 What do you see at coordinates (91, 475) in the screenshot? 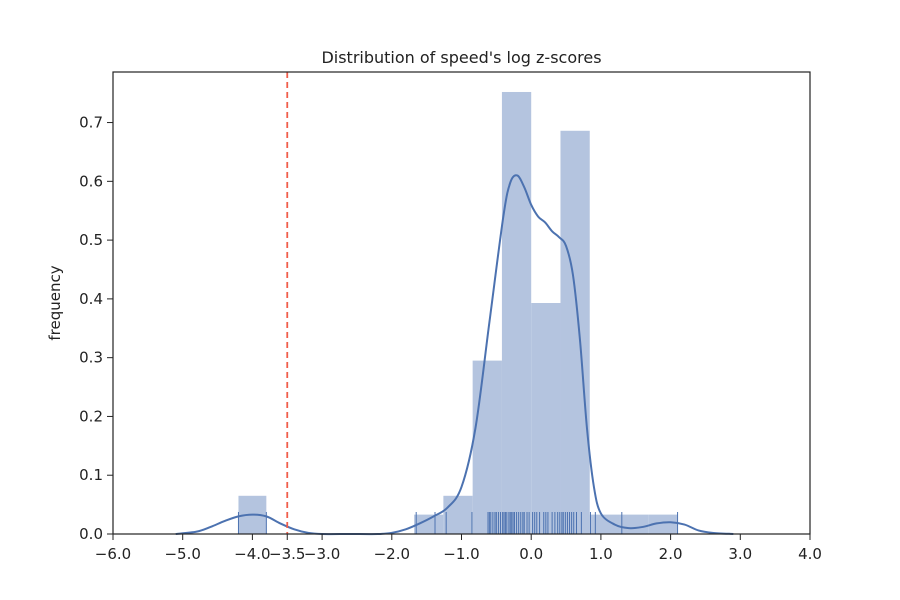
I see `y-tick-label-1: 0.1` at bounding box center [91, 475].